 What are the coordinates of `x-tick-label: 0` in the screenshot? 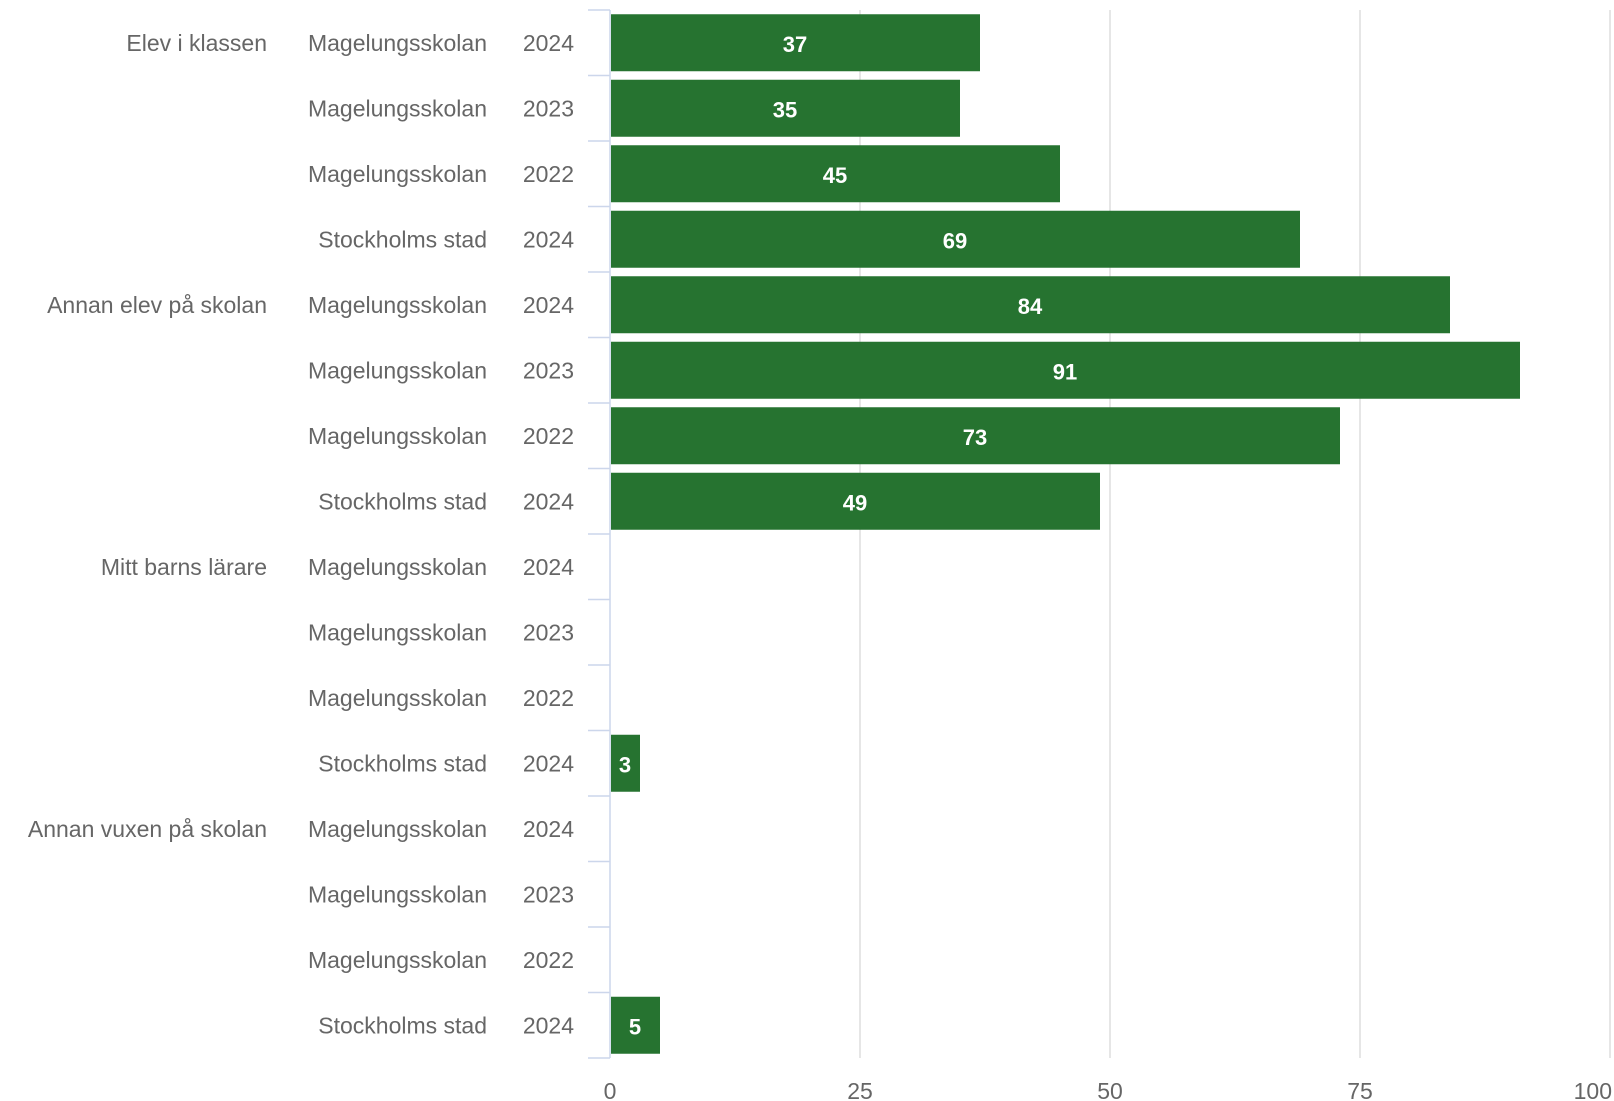 It's located at (610, 1089).